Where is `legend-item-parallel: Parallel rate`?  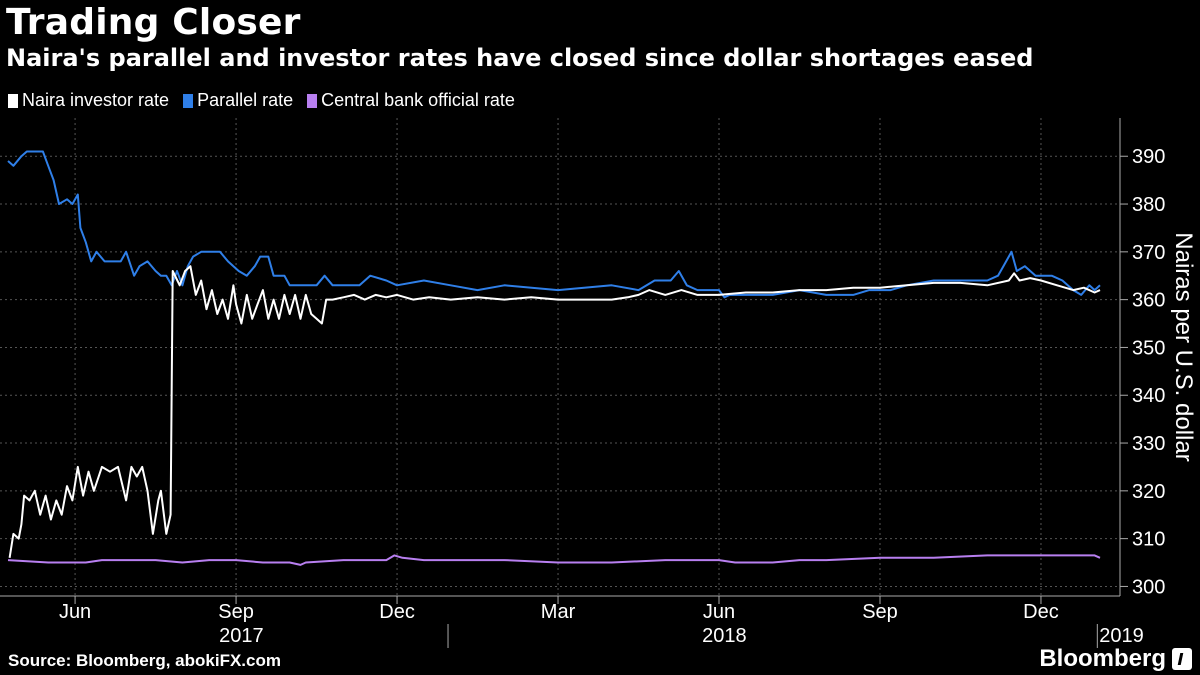 legend-item-parallel: Parallel rate is located at coordinates (238, 100).